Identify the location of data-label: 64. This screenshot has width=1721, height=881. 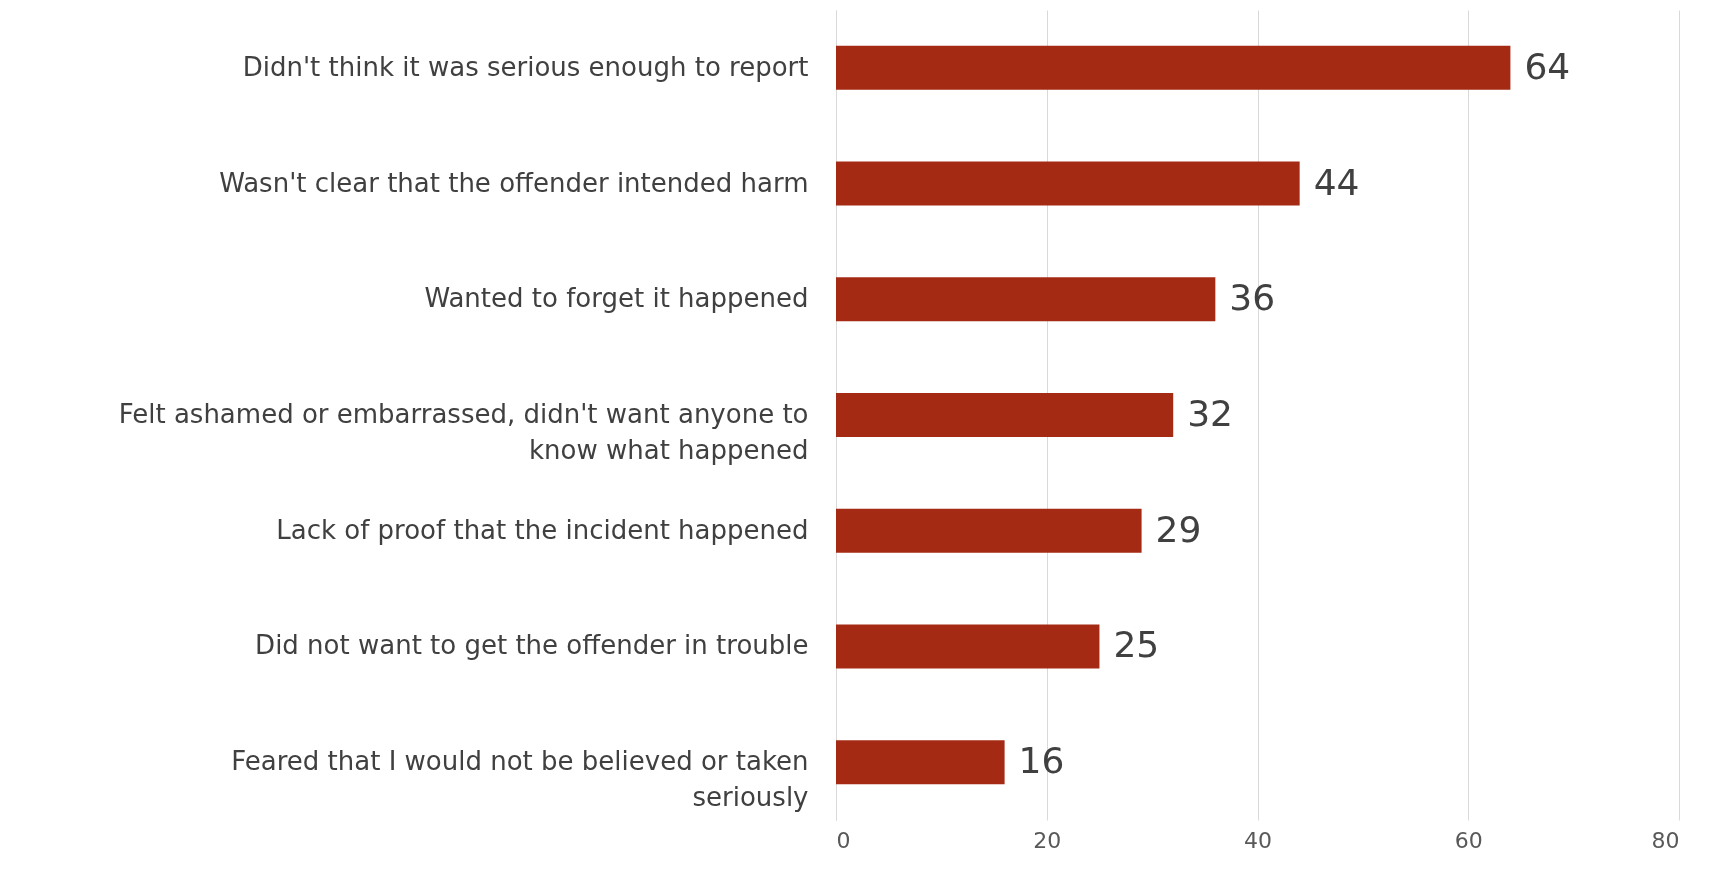
(1547, 66).